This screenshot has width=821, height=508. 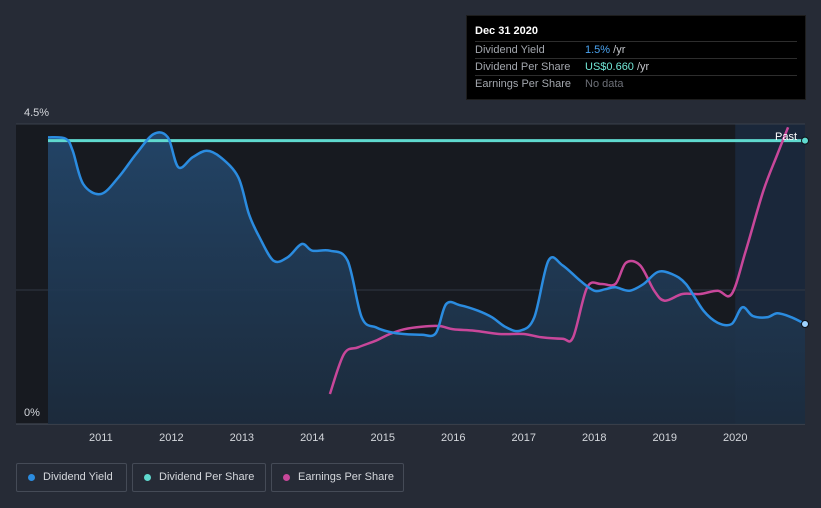 I want to click on tooltip-value-number: US$0.660, so click(x=609, y=67).